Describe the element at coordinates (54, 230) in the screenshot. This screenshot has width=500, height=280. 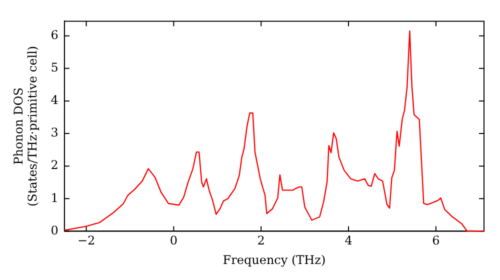
I see `y-tick-label: 0` at that location.